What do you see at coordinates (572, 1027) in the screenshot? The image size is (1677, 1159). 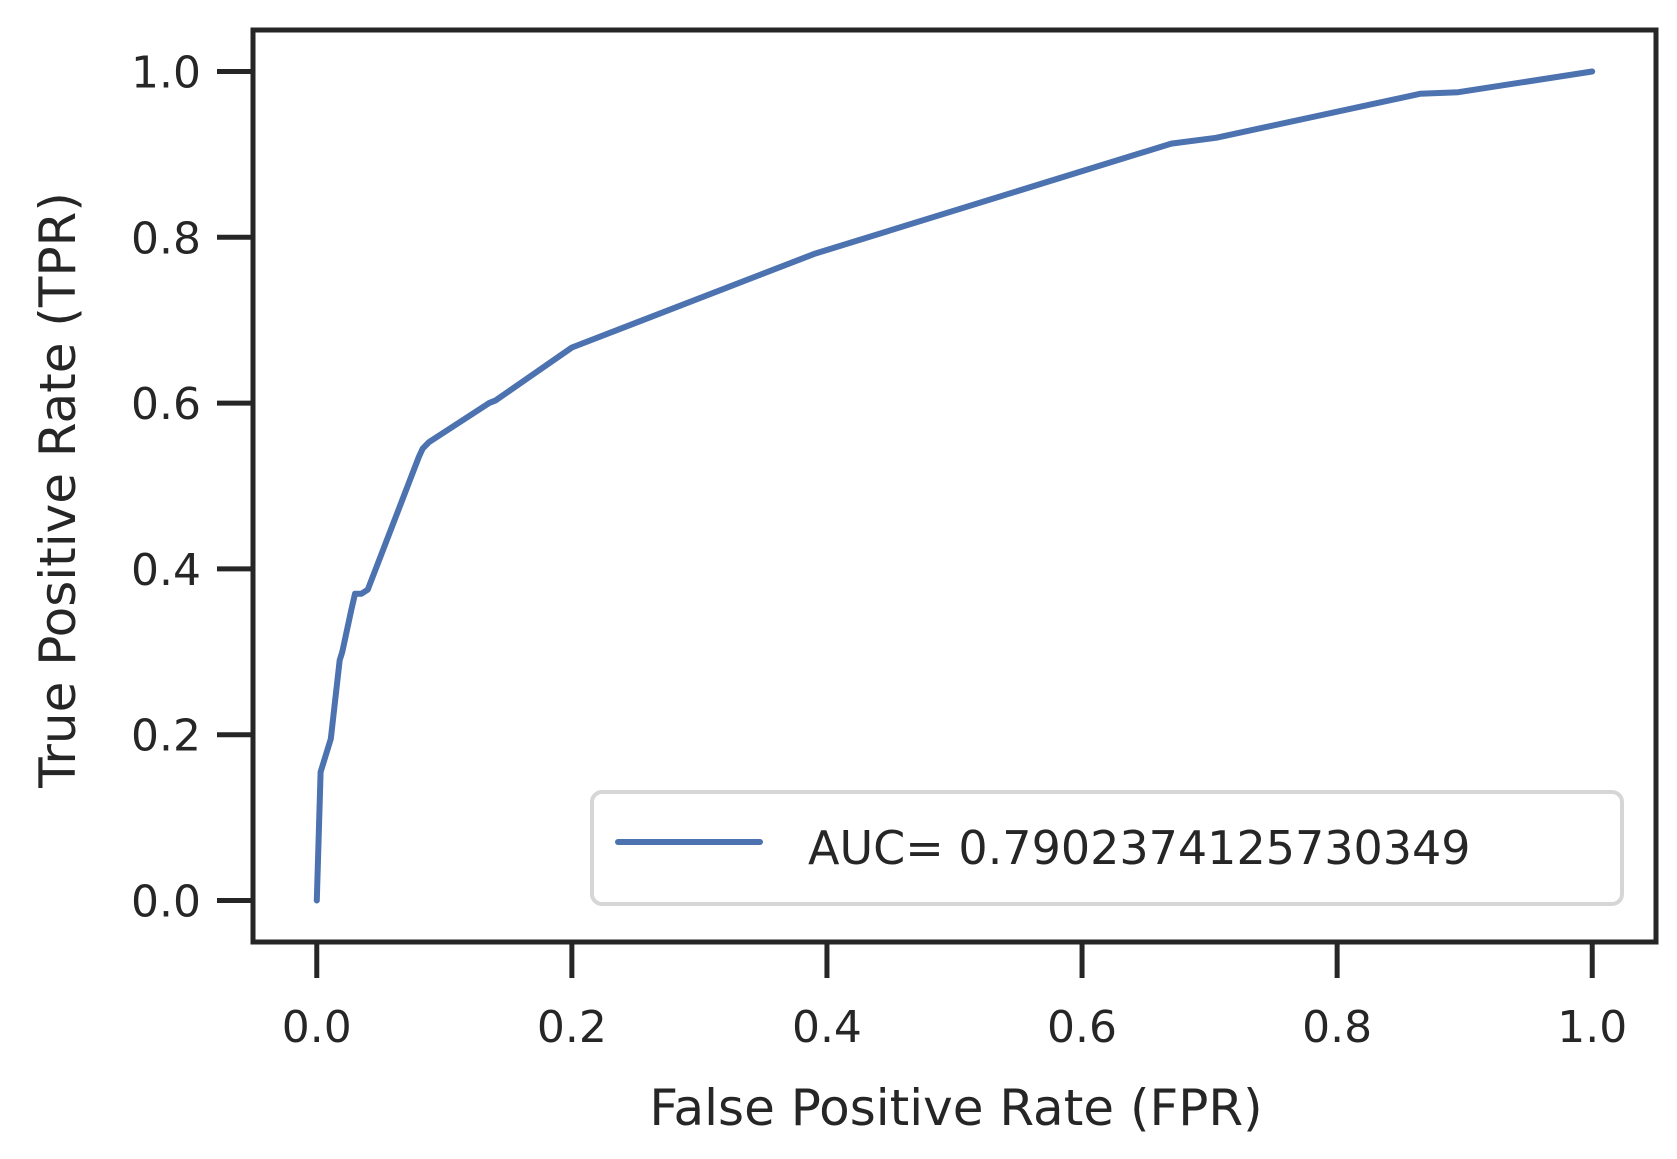 I see `x-tick-label: 0.2` at bounding box center [572, 1027].